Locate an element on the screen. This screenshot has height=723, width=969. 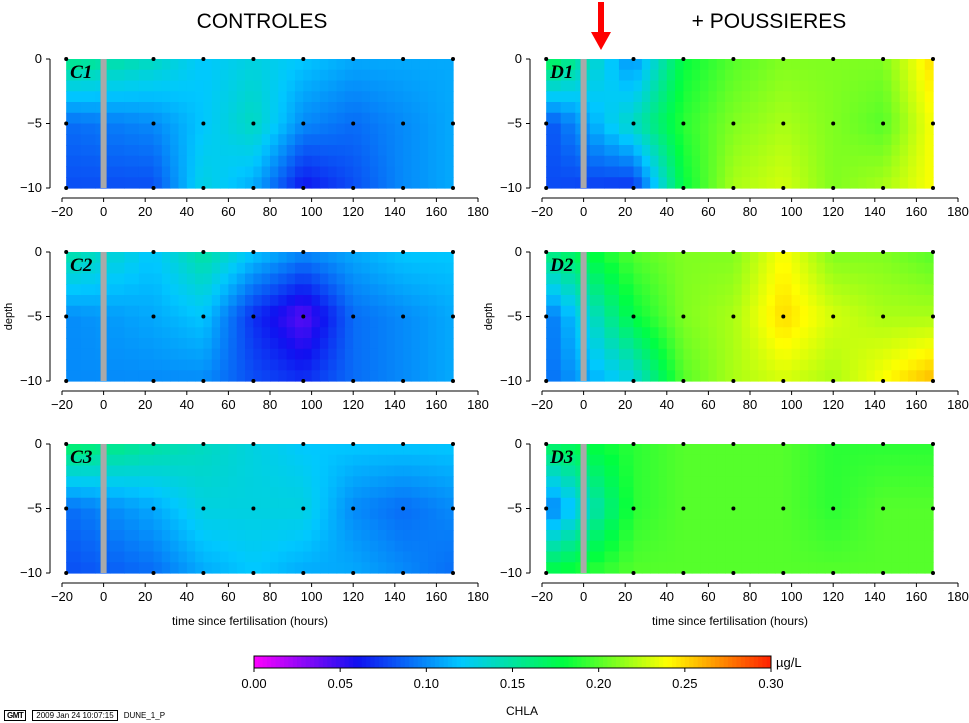
x-tick-label: 60 is located at coordinates (708, 596).